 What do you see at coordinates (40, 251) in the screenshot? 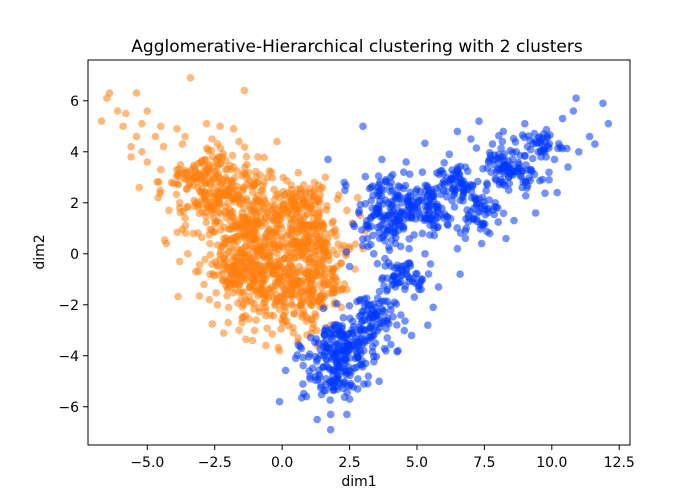
I see `y-axis-label: dim2` at bounding box center [40, 251].